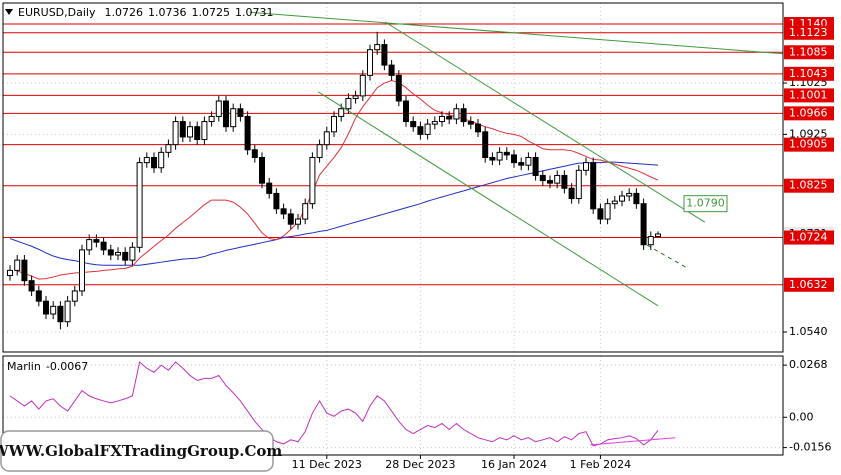 The height and width of the screenshot is (475, 841). I want to click on trendline, so click(516, 33).